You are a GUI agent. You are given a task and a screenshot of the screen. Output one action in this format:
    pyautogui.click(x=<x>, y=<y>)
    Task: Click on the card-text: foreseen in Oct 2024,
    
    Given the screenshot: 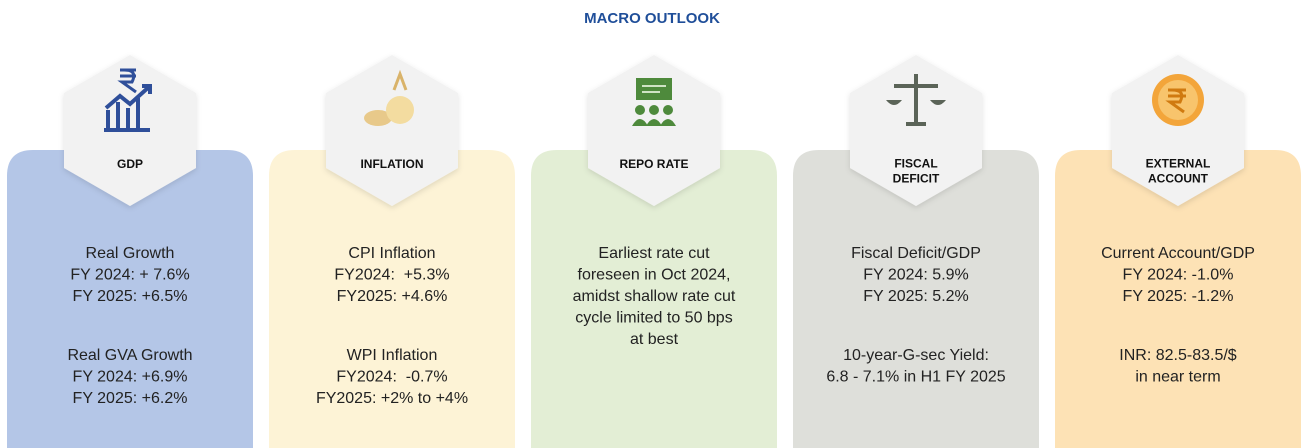 What is the action you would take?
    pyautogui.click(x=654, y=275)
    